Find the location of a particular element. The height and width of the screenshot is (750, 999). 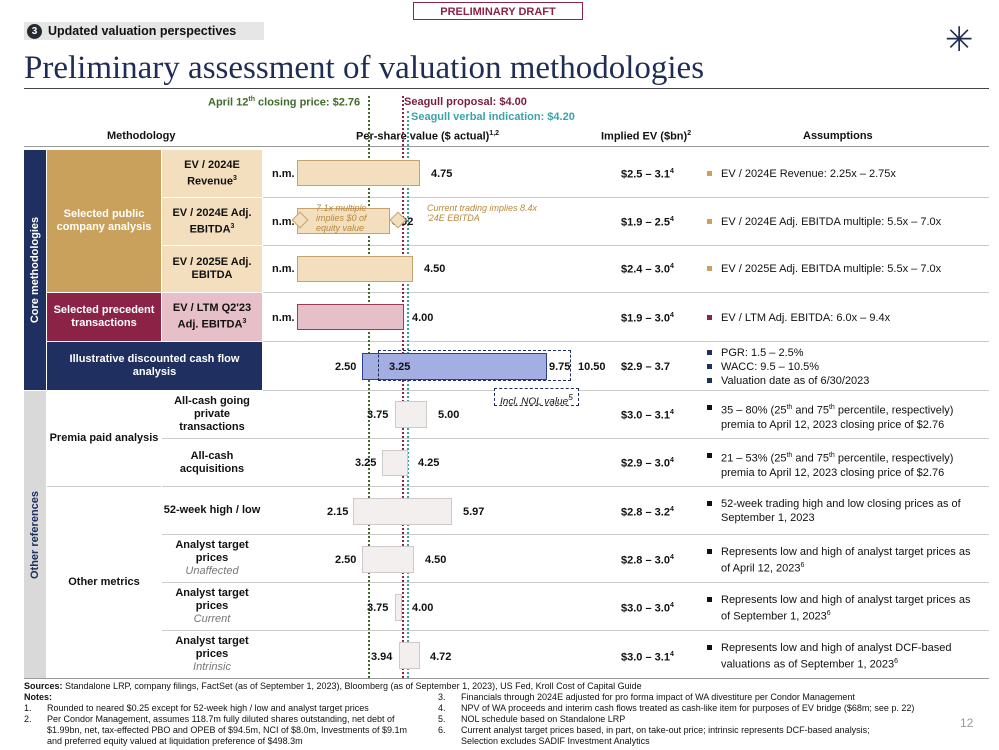

implied-ev: $3.0 – 3.14 is located at coordinates (647, 657).